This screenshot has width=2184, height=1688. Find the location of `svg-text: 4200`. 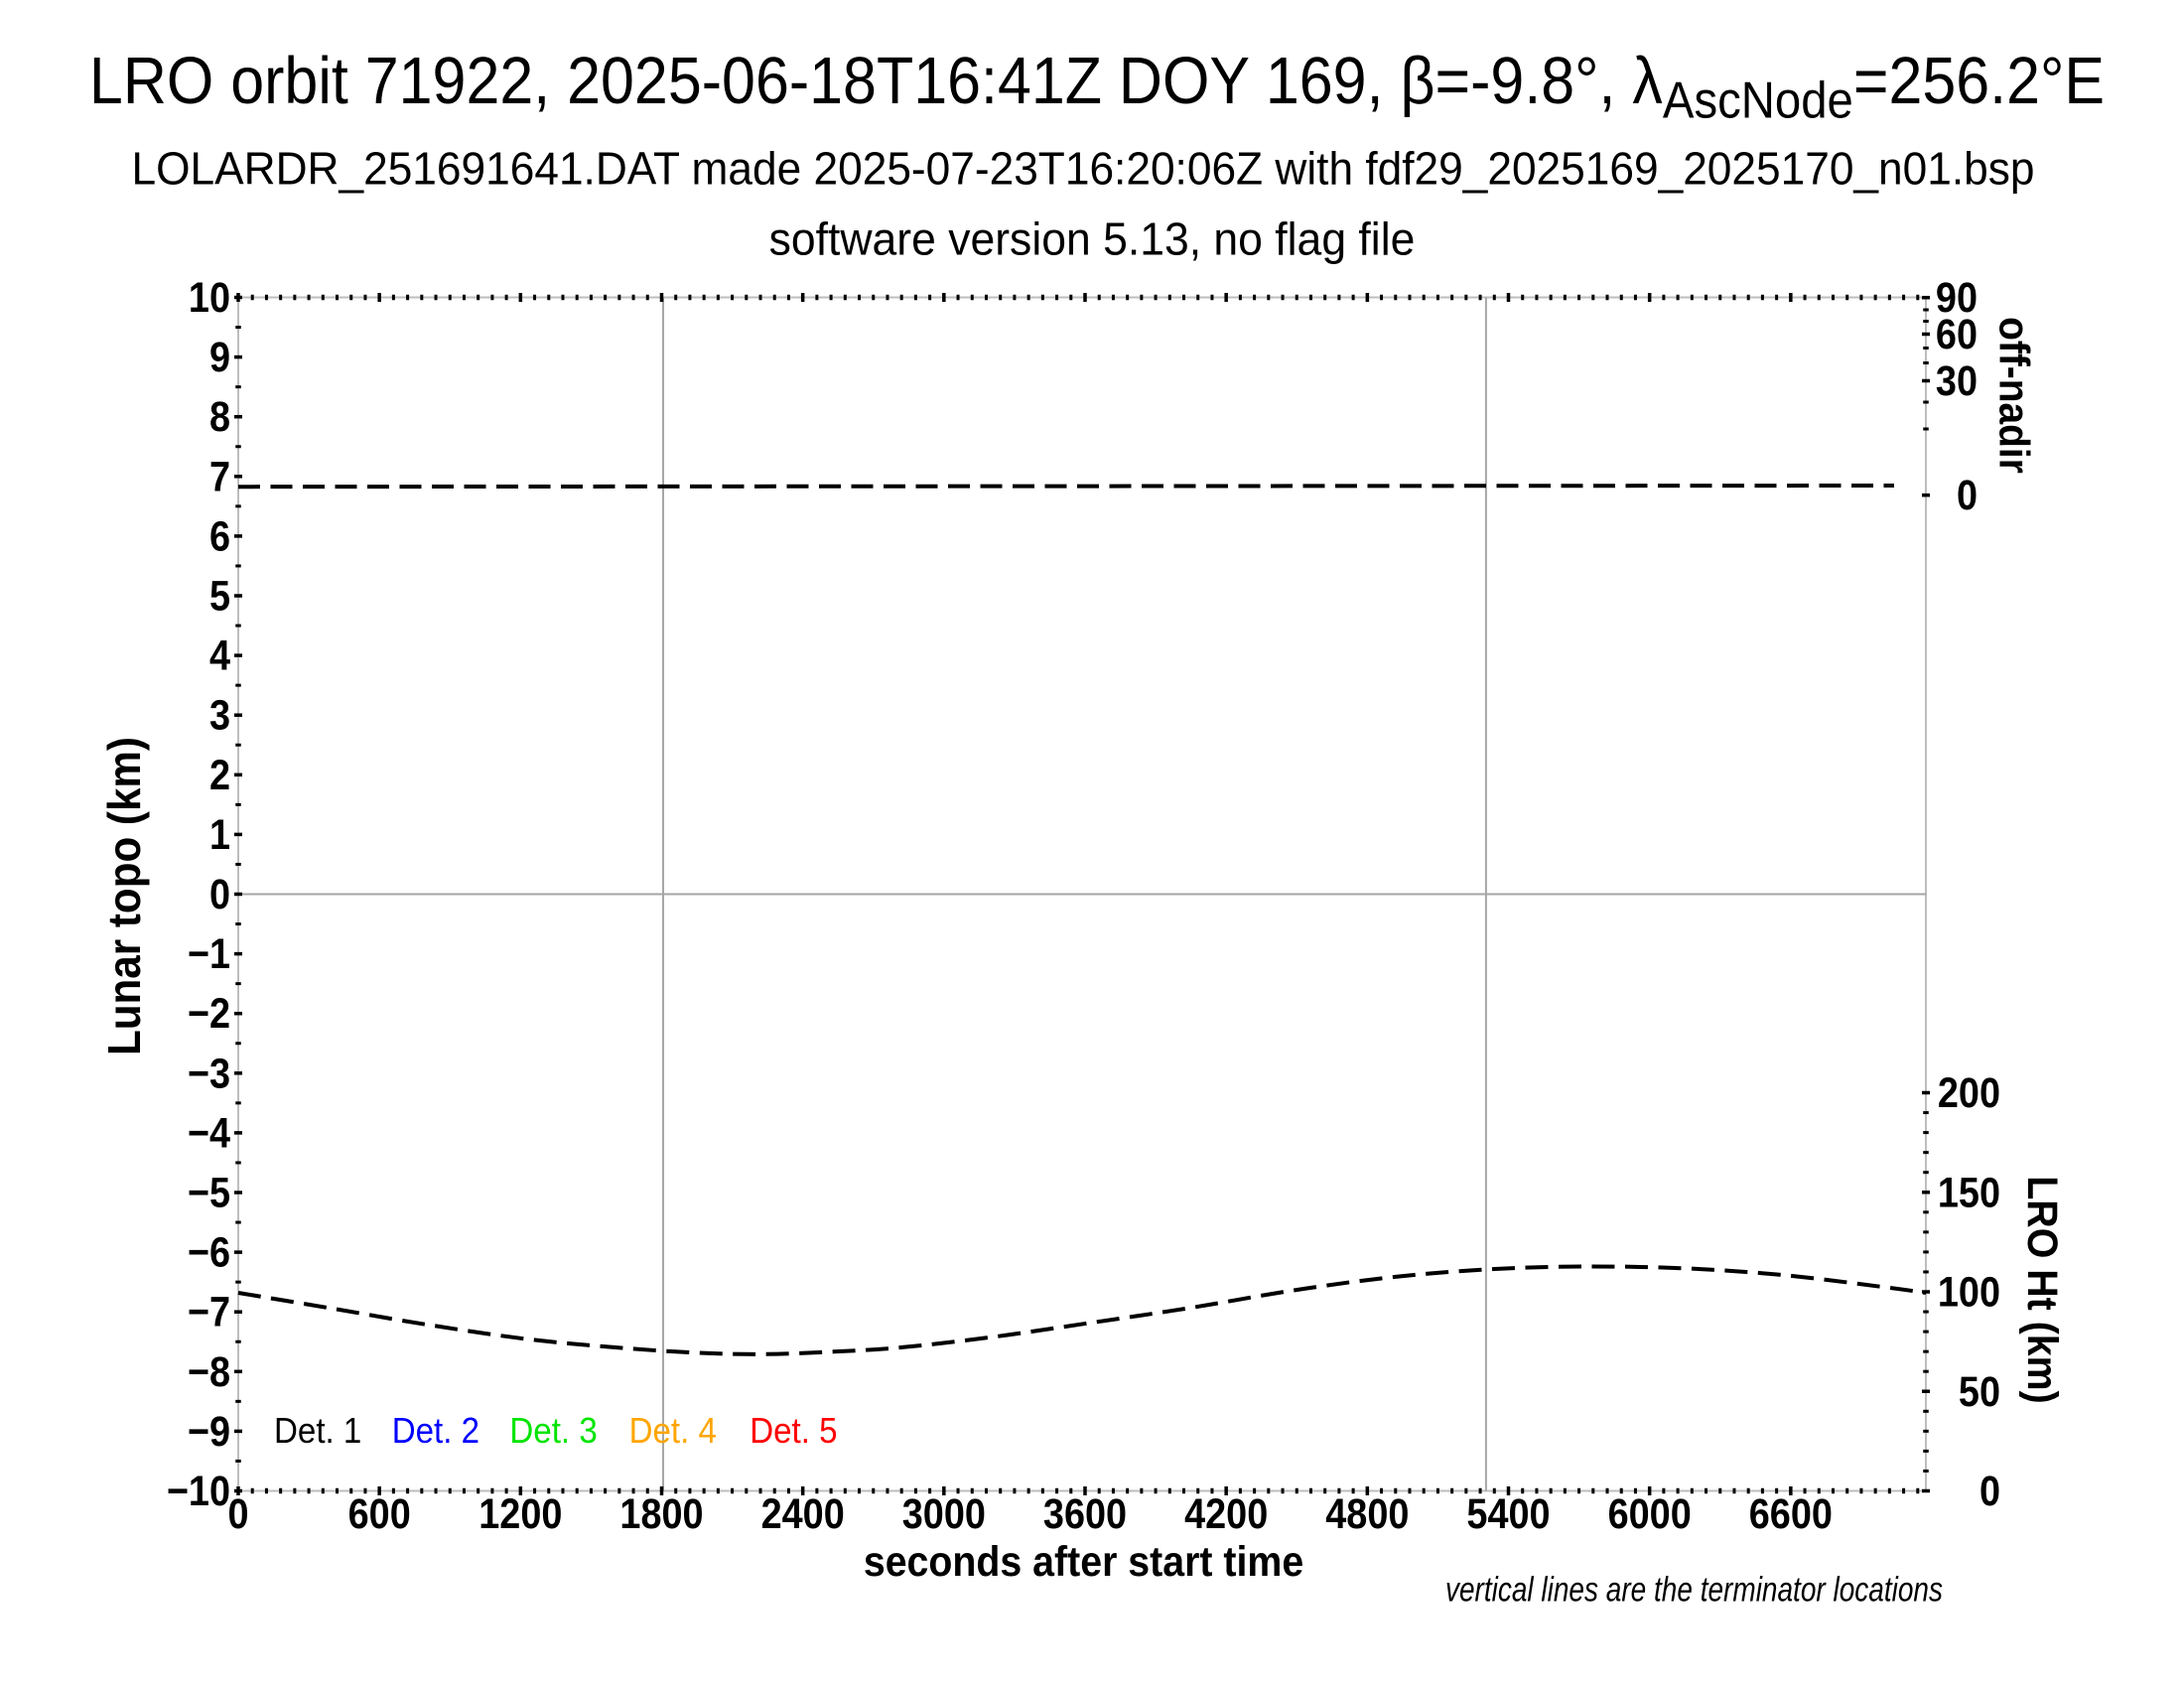

svg-text: 4200 is located at coordinates (1226, 1513).